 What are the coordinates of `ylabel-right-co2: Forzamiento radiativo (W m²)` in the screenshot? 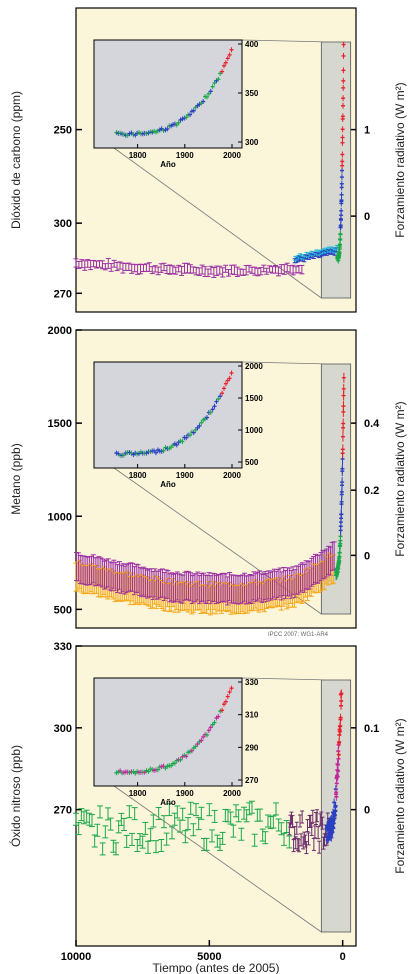 It's located at (400, 159).